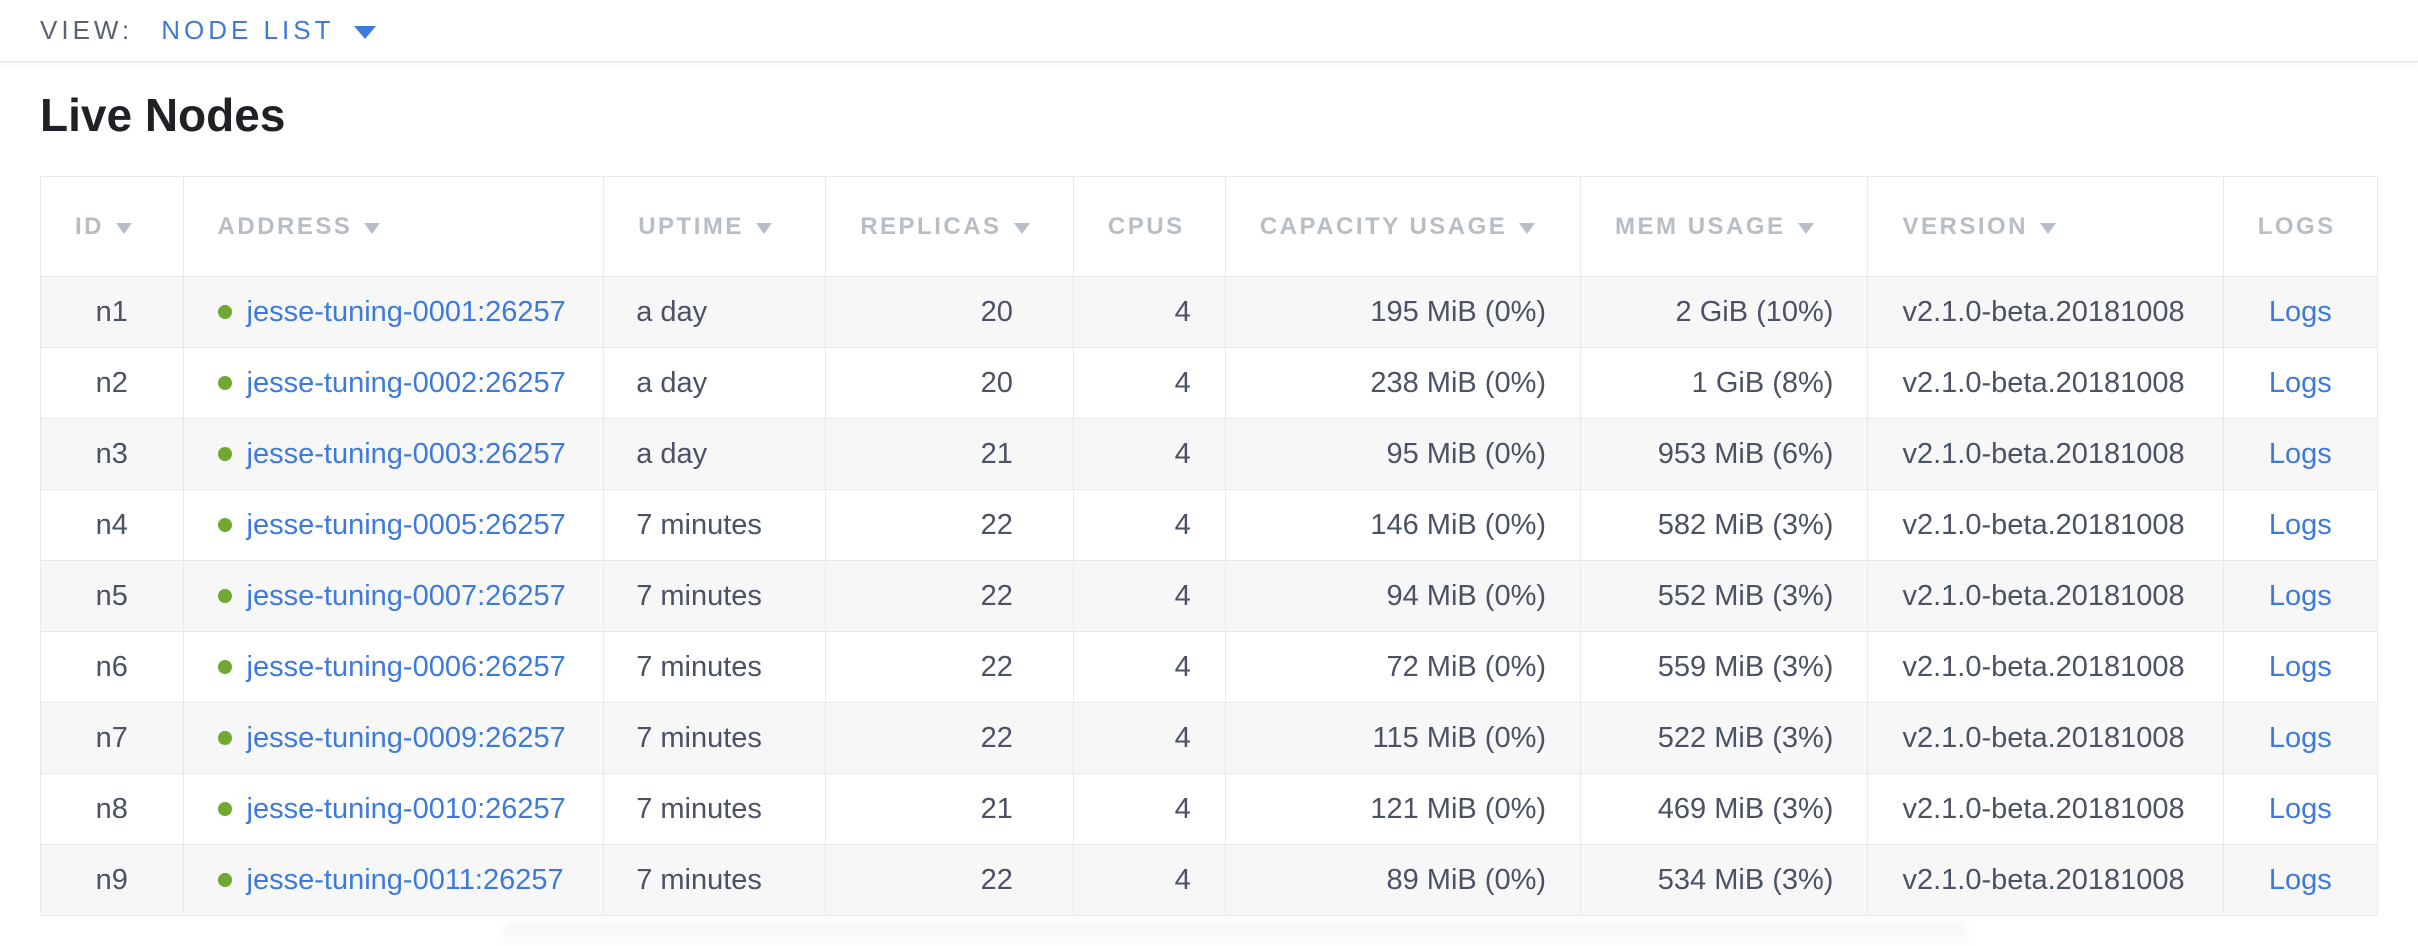 The image size is (2418, 946). What do you see at coordinates (1403, 454) in the screenshot?
I see `capacity-cell: 95 MiB (0%)` at bounding box center [1403, 454].